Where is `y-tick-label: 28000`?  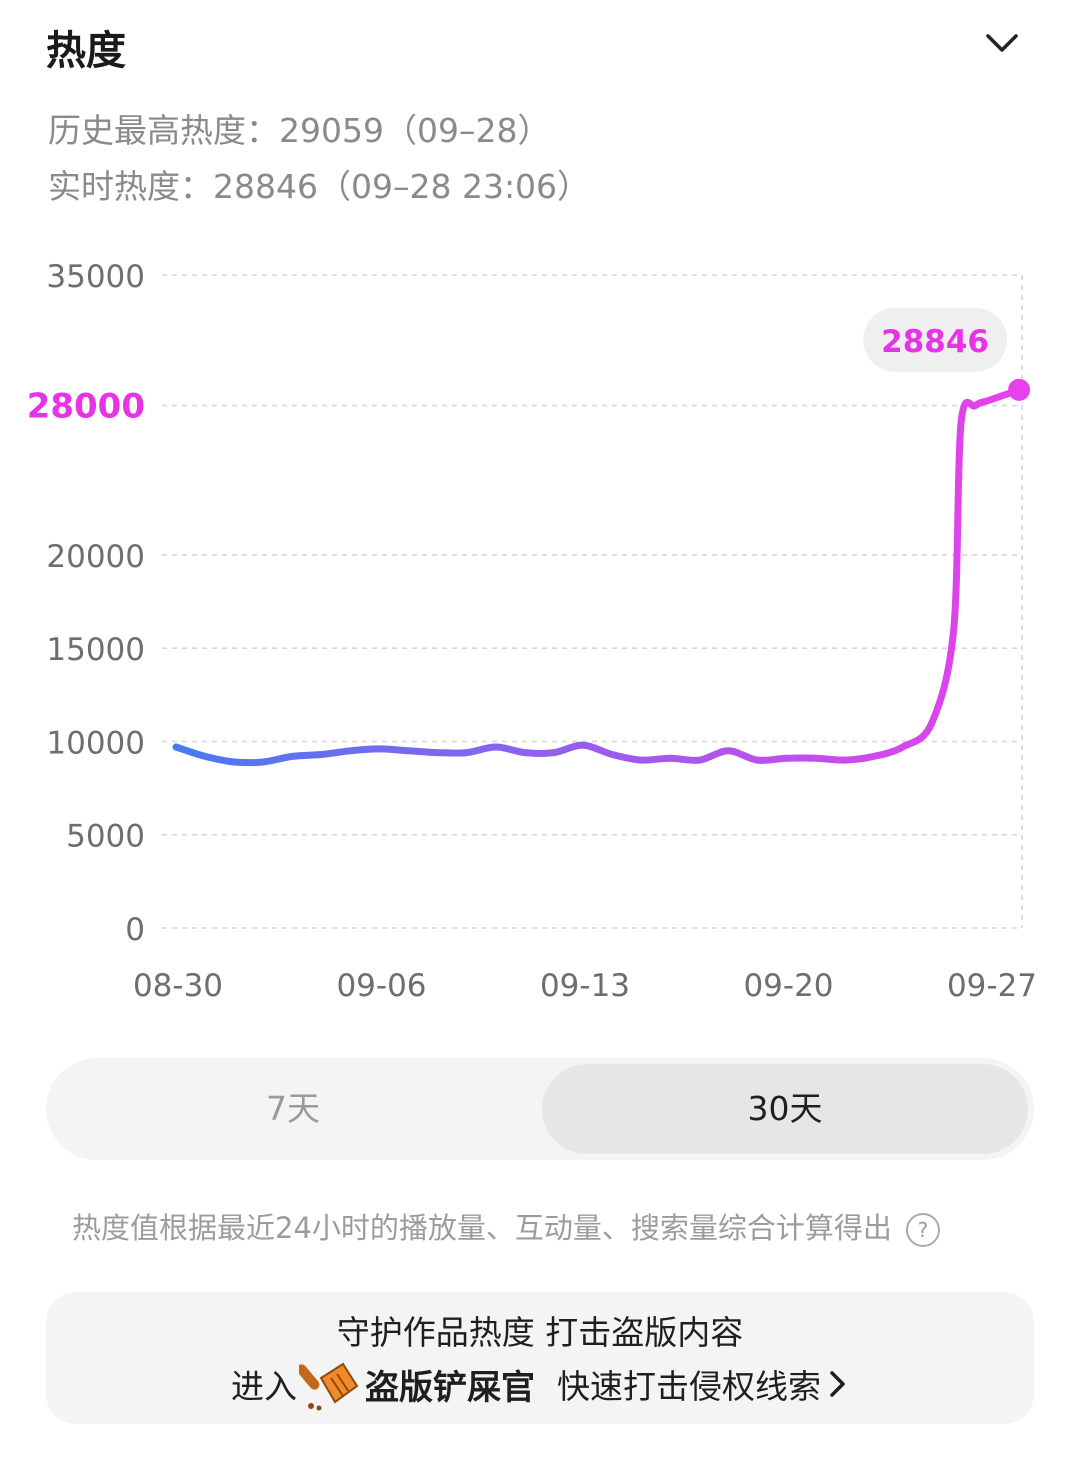 y-tick-label: 28000 is located at coordinates (86, 407).